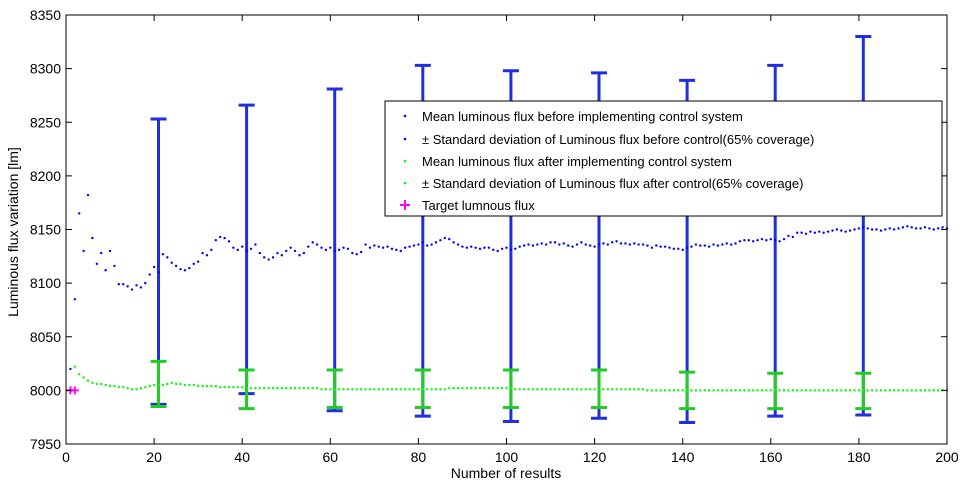 Image resolution: width=963 pixels, height=483 pixels. I want to click on x-tick-label: 180, so click(859, 457).